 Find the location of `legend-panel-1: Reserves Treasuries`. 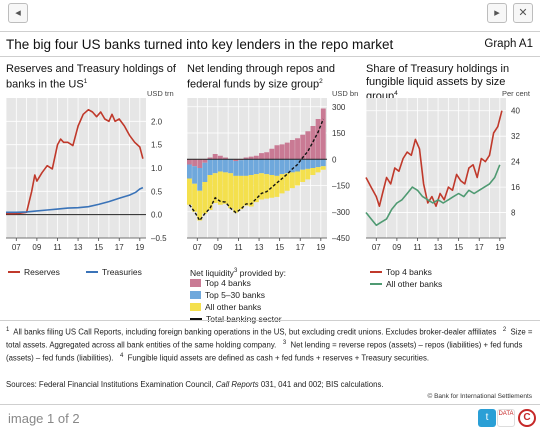

legend-panel-1: Reserves Treasuries is located at coordinates (93, 272).